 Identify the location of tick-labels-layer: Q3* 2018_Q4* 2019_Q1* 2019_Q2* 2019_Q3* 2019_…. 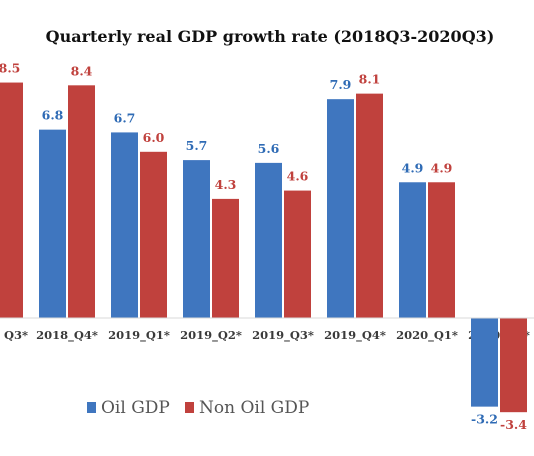
(267, 335).